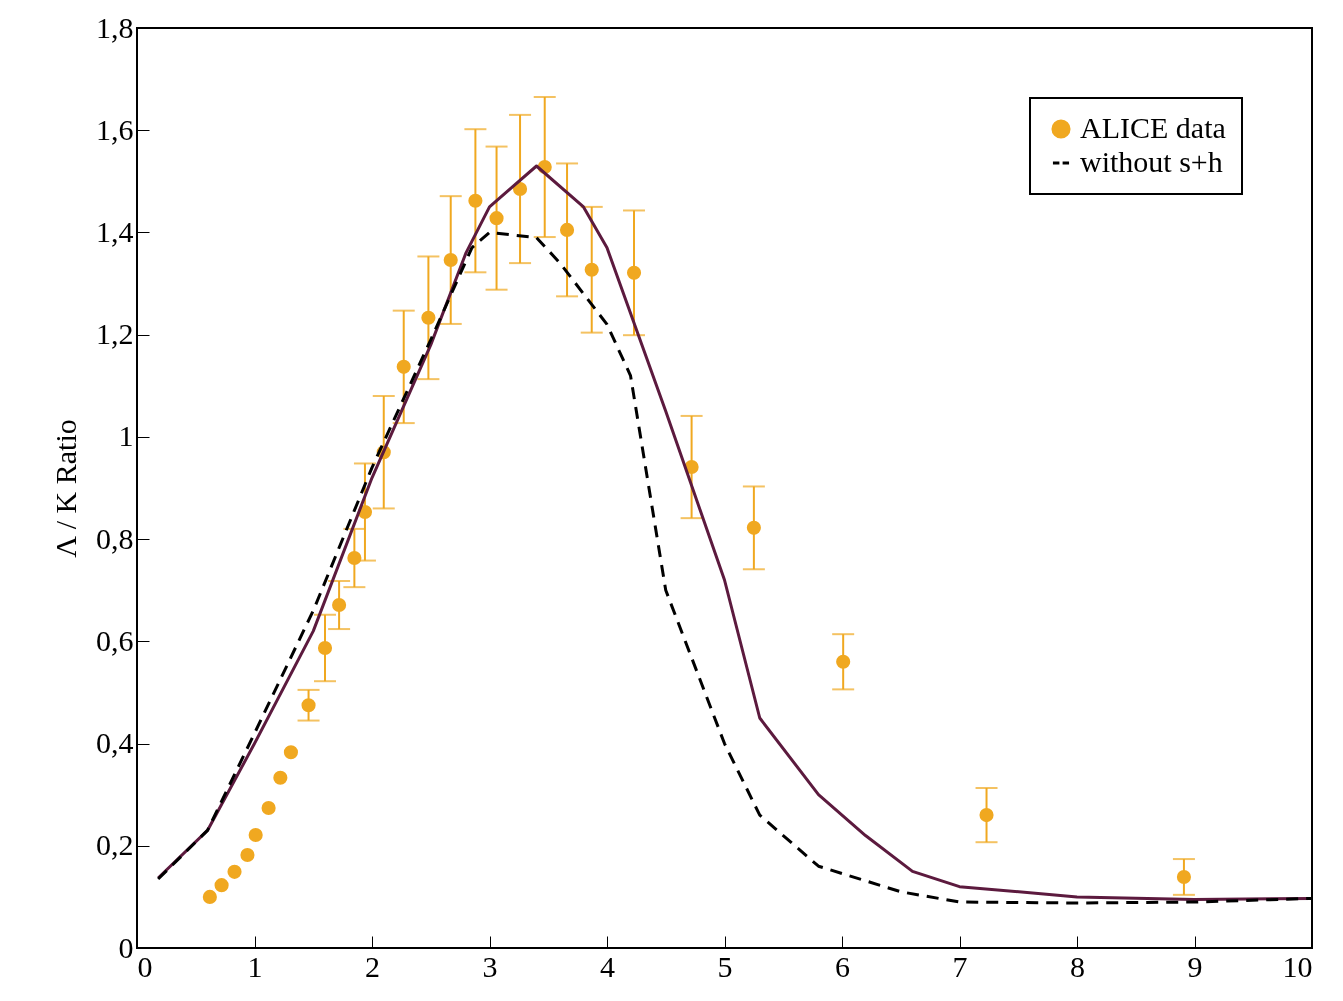 Image resolution: width=1343 pixels, height=1001 pixels. I want to click on x-tick-label: 4, so click(607, 966).